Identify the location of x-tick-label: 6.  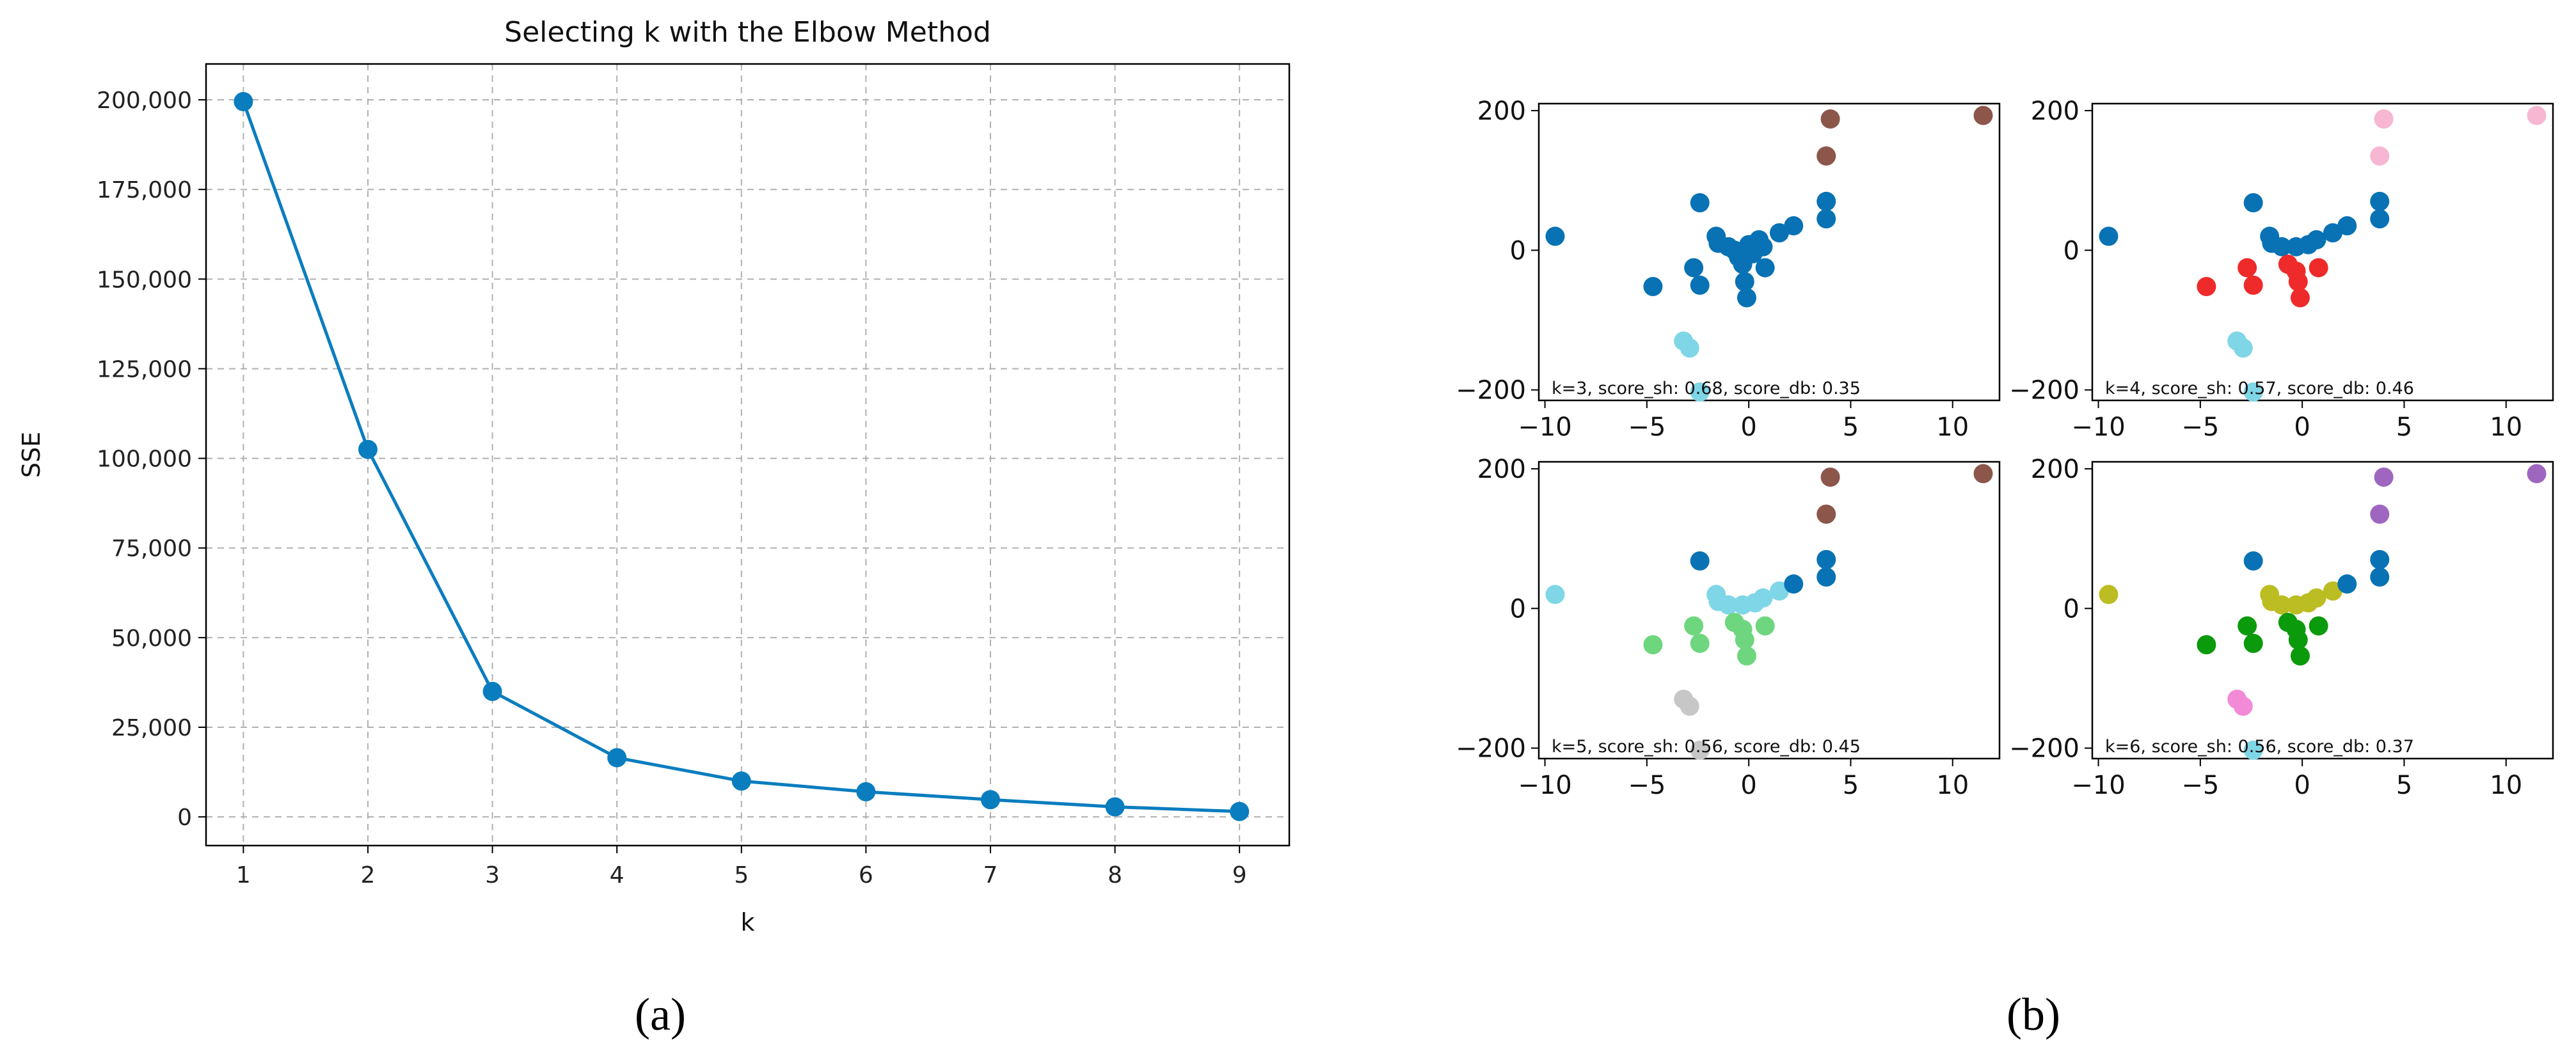
(866, 875).